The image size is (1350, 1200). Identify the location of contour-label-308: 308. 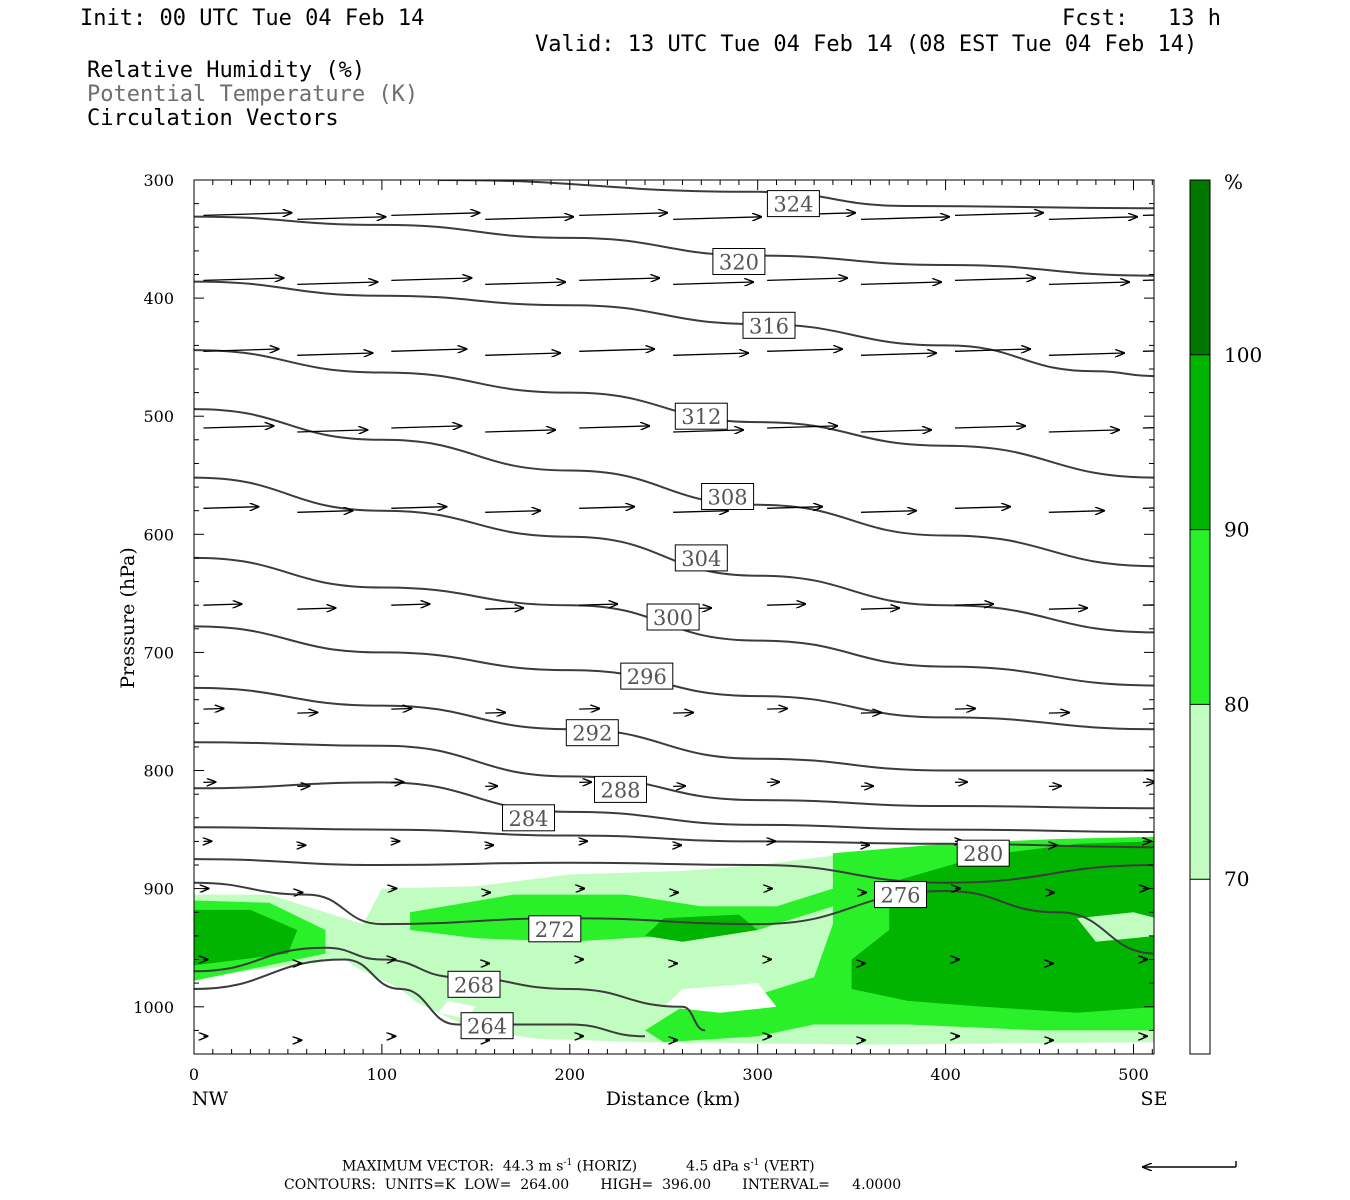
(728, 498).